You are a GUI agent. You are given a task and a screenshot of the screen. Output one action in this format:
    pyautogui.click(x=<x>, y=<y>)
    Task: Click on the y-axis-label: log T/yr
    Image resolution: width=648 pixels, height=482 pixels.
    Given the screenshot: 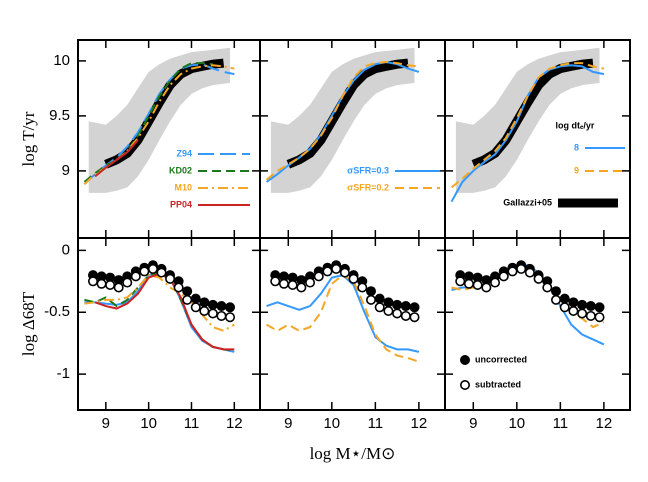 What is the action you would take?
    pyautogui.click(x=28, y=138)
    